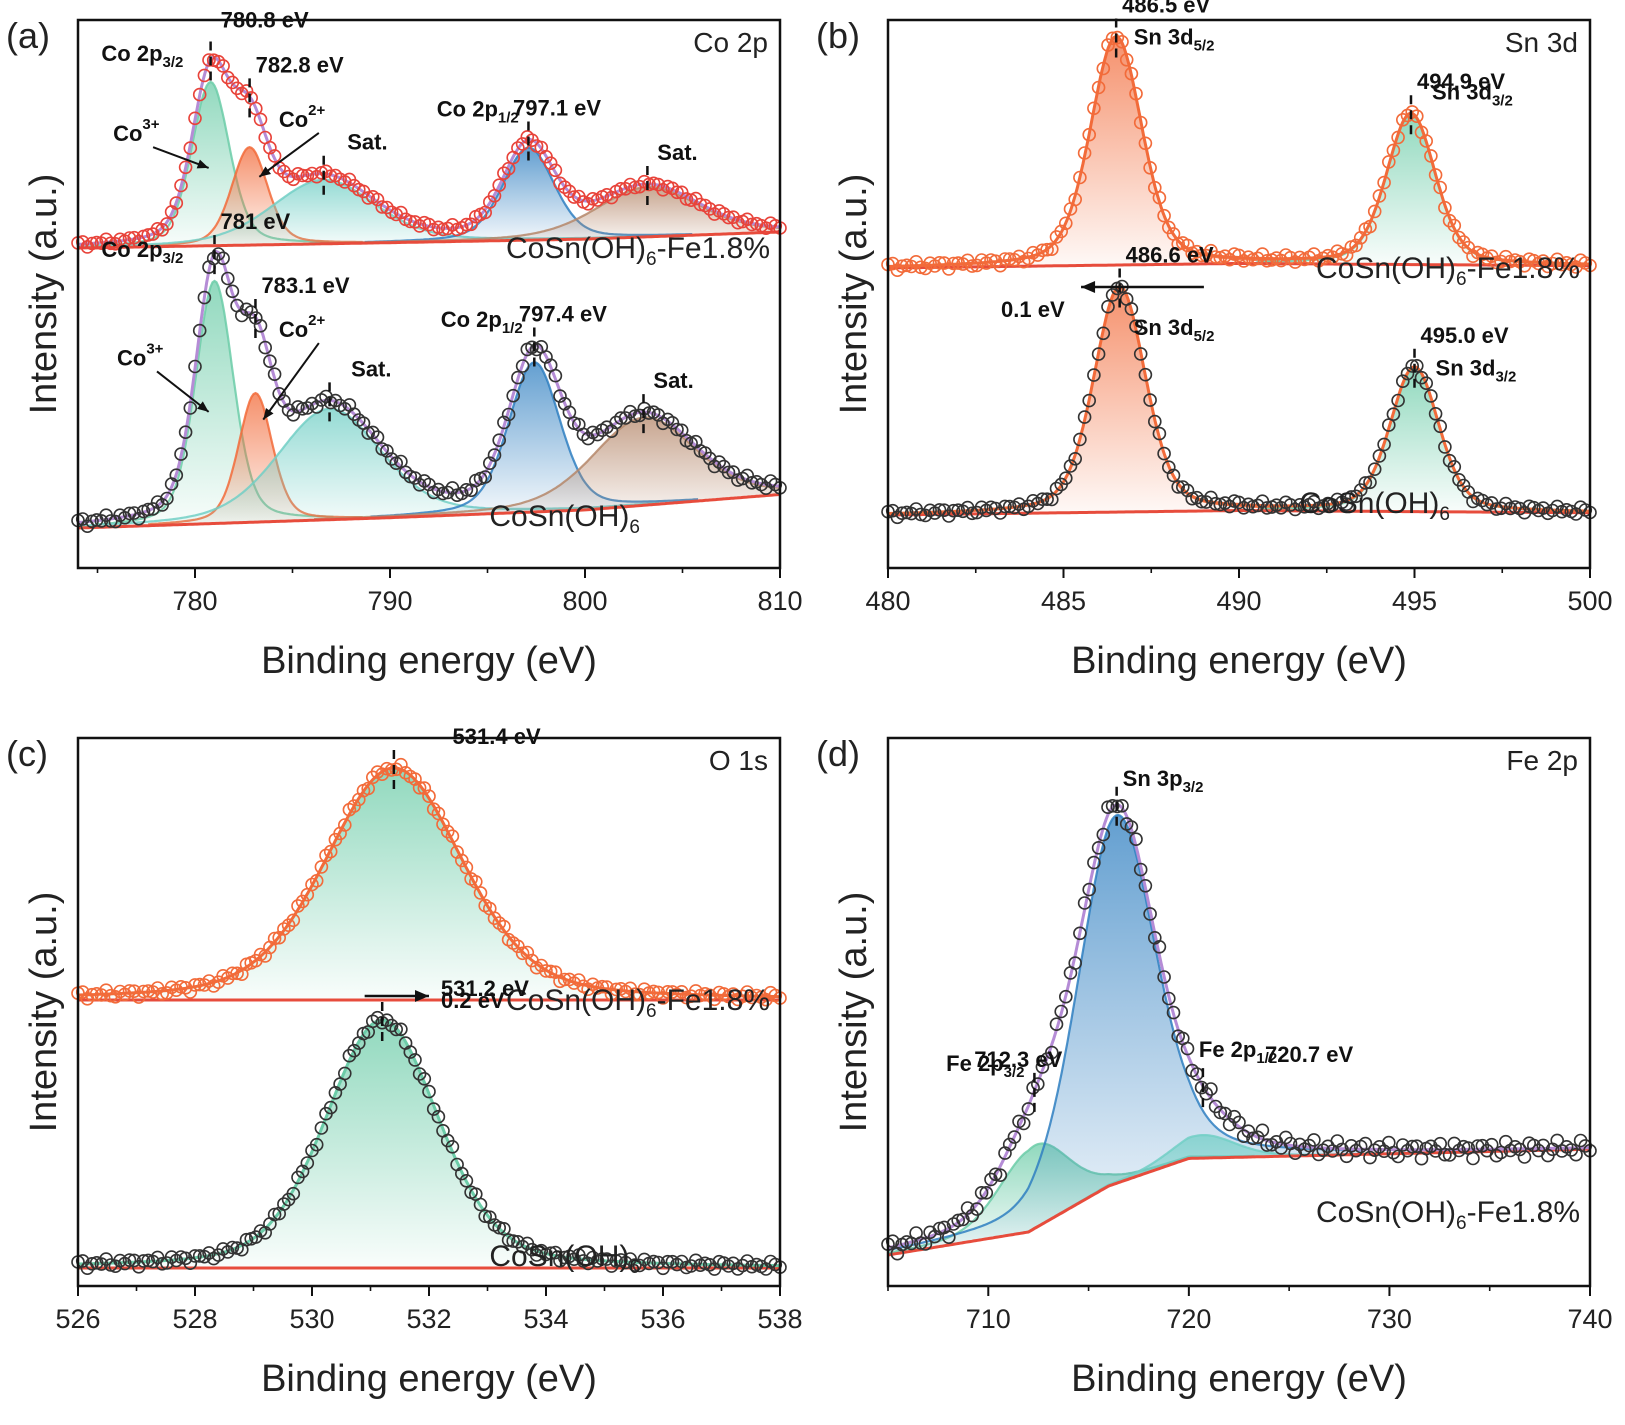  What do you see at coordinates (1541, 42) in the screenshot?
I see `panel-title: Sn 3d` at bounding box center [1541, 42].